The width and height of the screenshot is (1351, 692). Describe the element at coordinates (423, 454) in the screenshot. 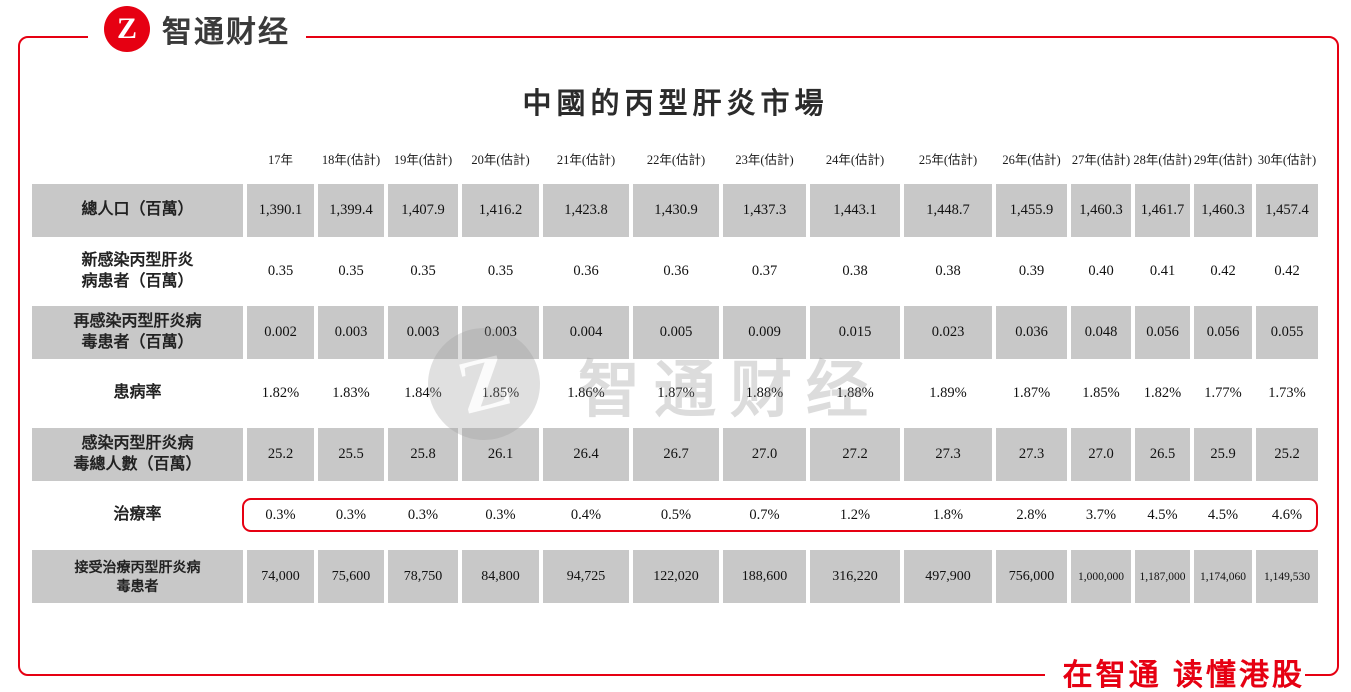

I see `cell-value: 25.8` at that location.